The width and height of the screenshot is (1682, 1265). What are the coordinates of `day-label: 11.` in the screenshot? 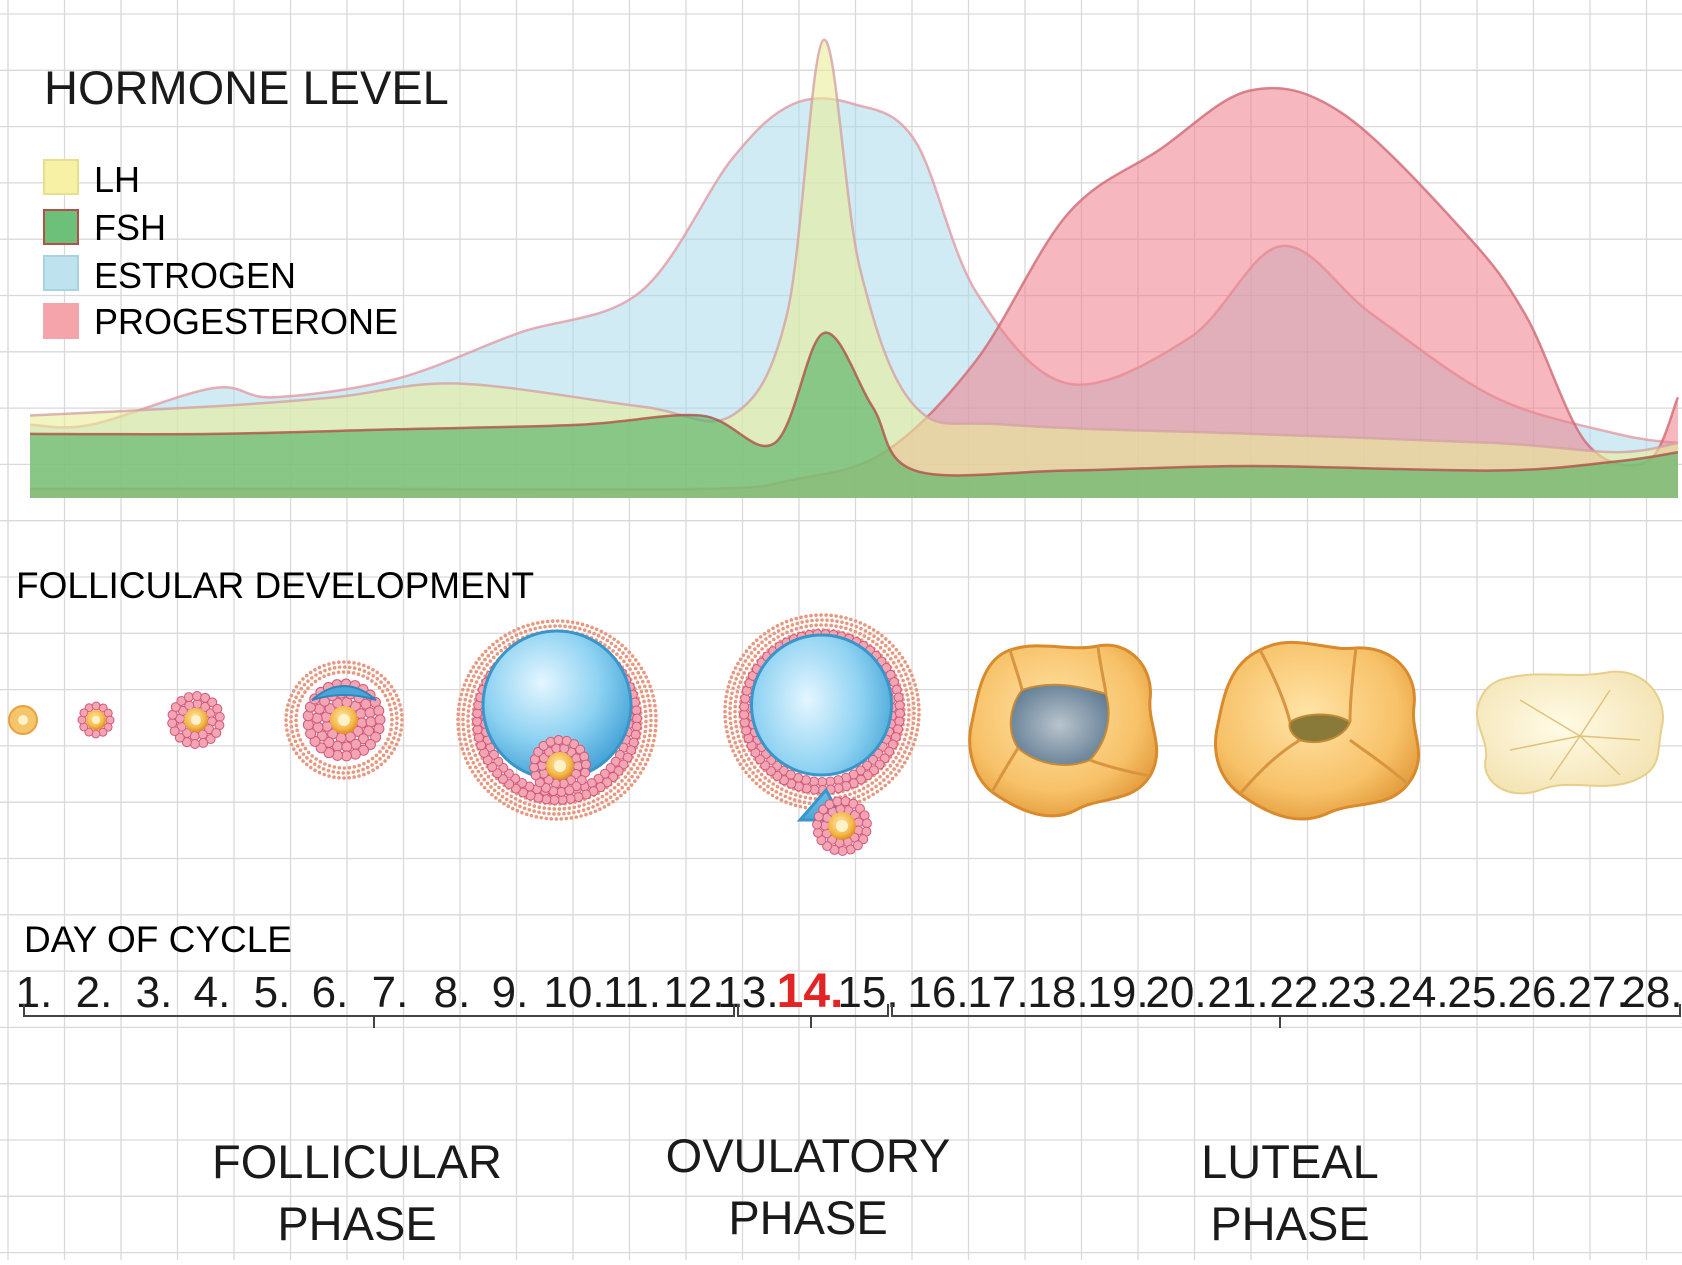 It's located at (632, 992).